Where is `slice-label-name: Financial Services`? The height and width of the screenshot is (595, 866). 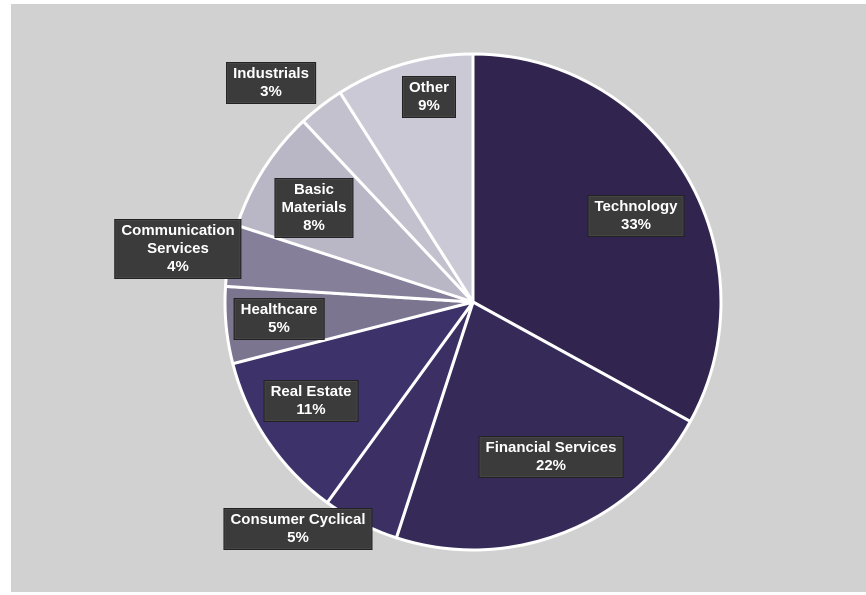
slice-label-name: Financial Services is located at coordinates (551, 447).